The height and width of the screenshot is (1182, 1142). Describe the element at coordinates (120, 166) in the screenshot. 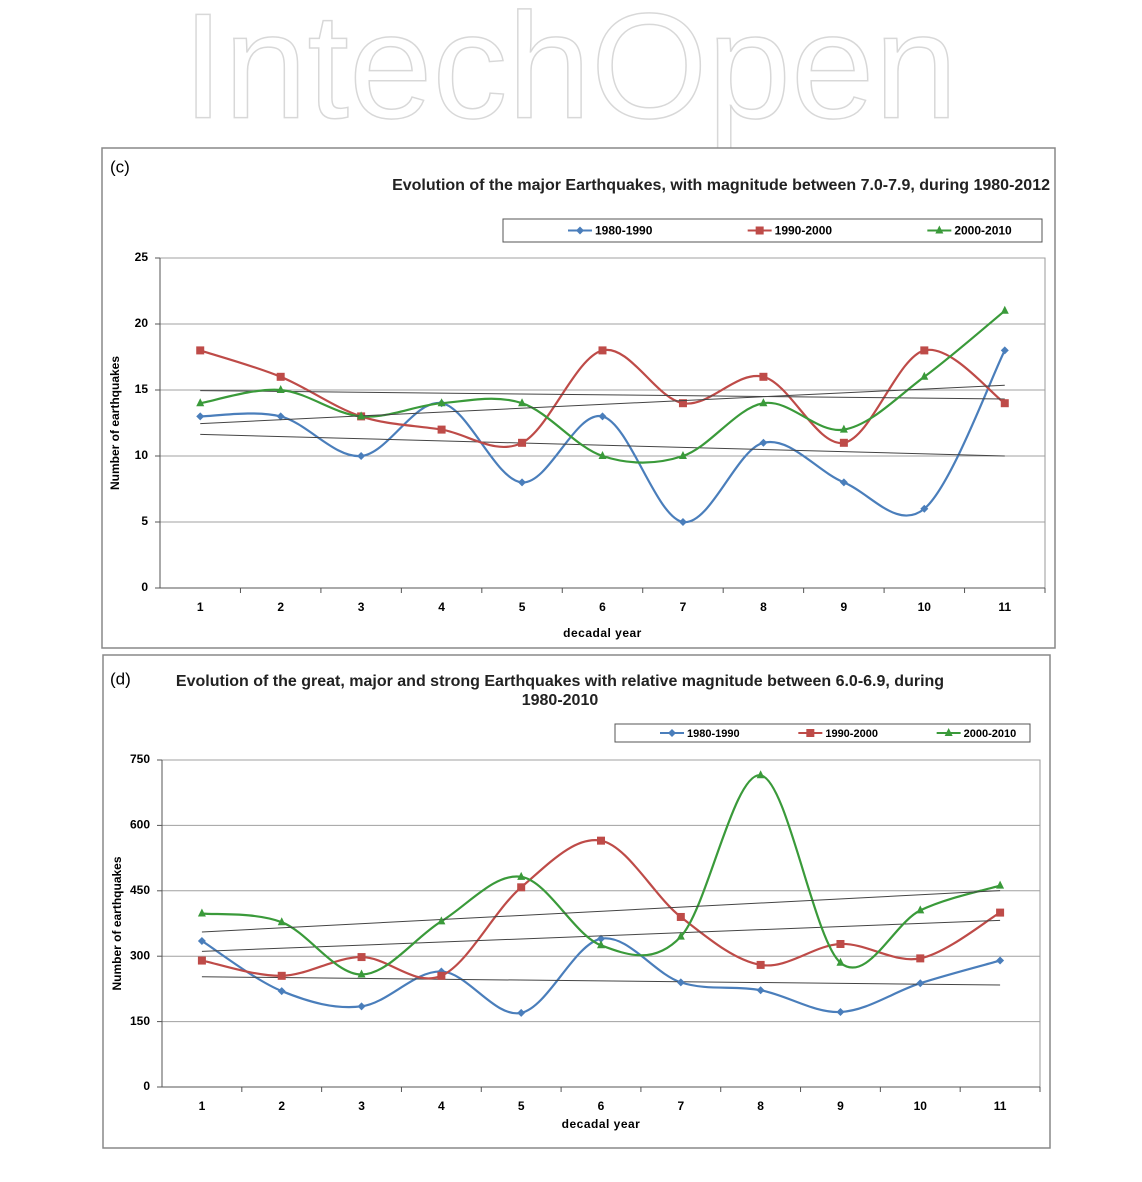

I see `panel-label: (c)` at that location.